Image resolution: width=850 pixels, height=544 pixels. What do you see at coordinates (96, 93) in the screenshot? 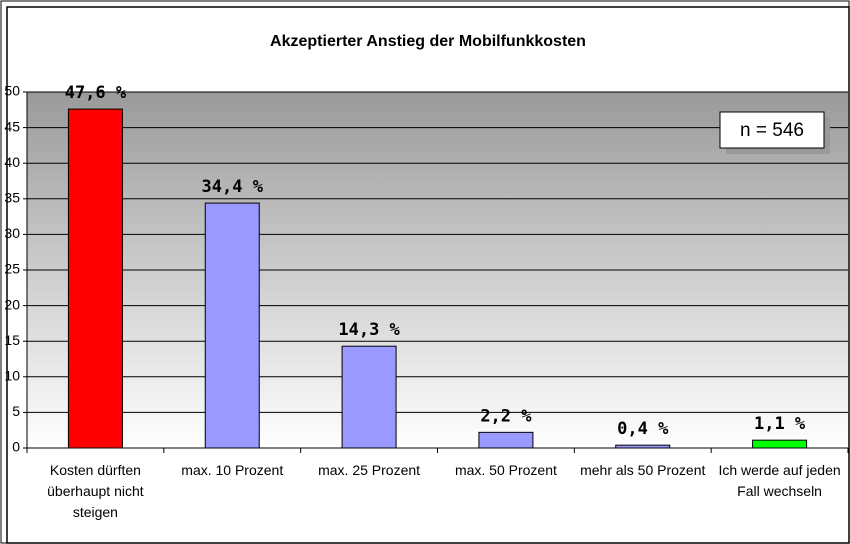
I see `data-label: 47,6 %` at bounding box center [96, 93].